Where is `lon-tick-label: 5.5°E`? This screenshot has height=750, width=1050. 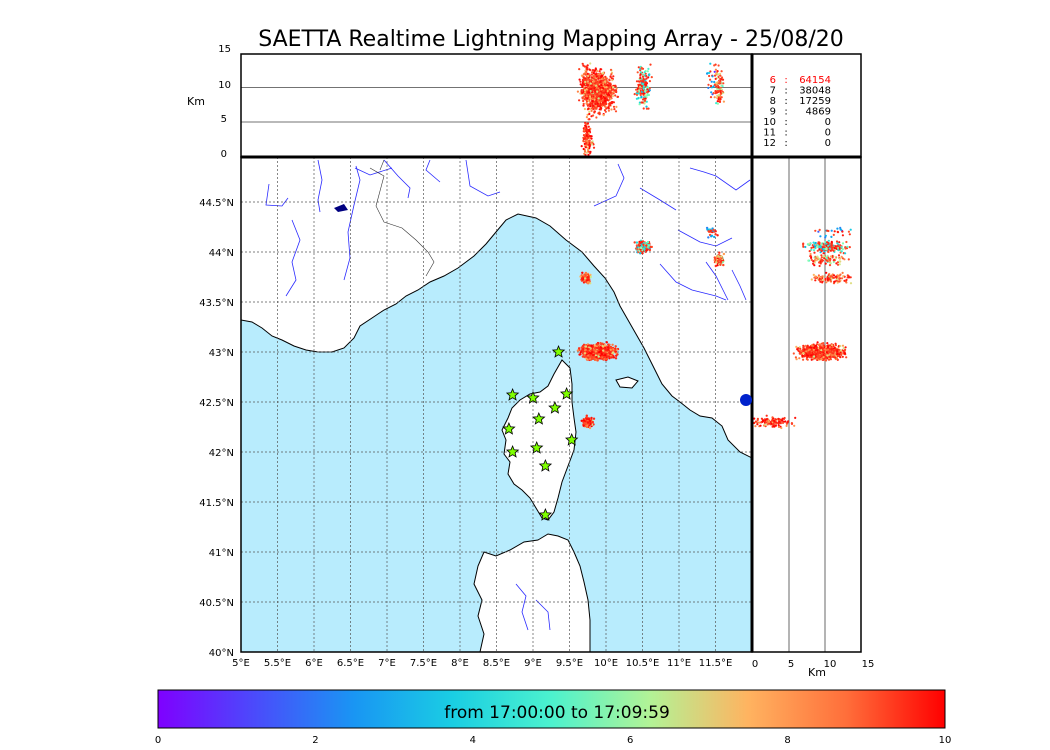 lon-tick-label: 5.5°E is located at coordinates (277, 663).